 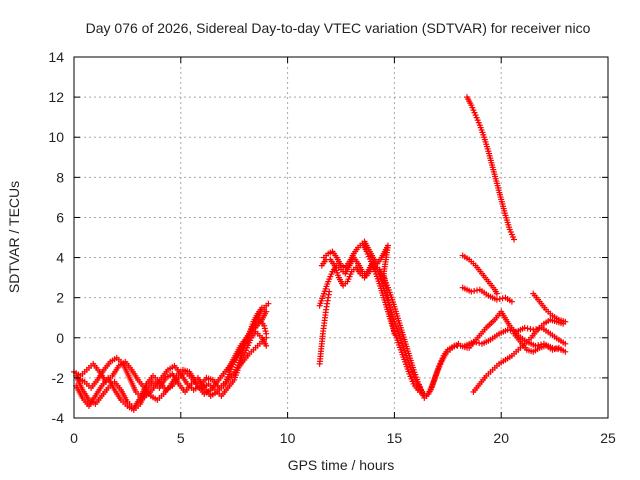 I want to click on series-midday-rise, so click(x=324, y=327).